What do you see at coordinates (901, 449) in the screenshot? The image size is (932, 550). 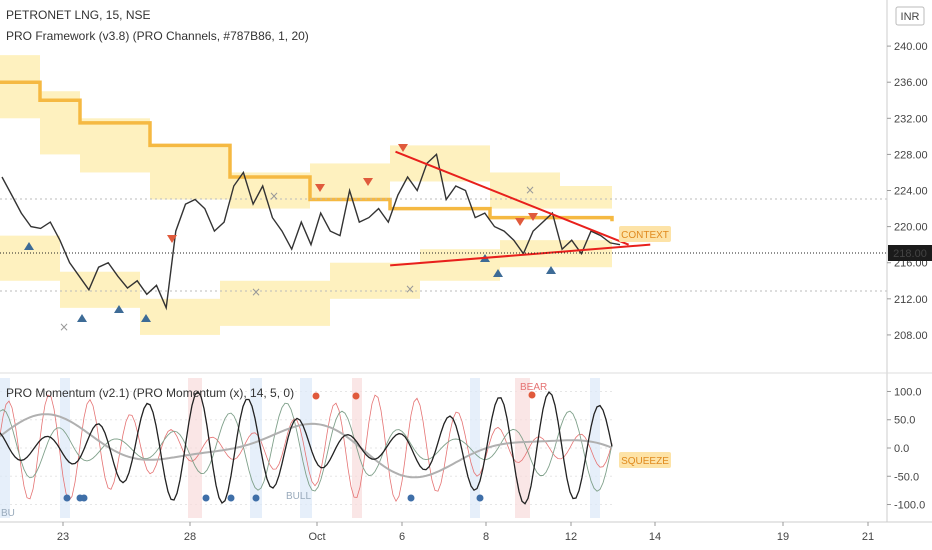 I see `momentum-tick-label: 0.0` at bounding box center [901, 449].